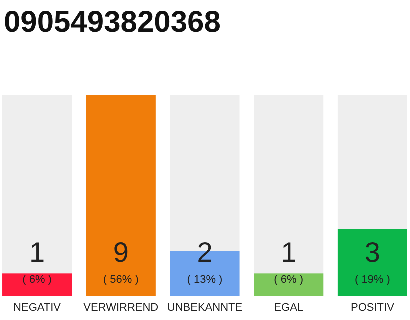 This screenshot has height=320, width=410. What do you see at coordinates (205, 280) in the screenshot?
I see `annotation: ( 13% )` at bounding box center [205, 280].